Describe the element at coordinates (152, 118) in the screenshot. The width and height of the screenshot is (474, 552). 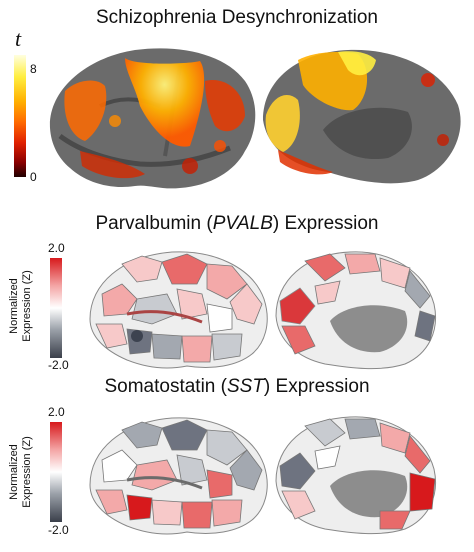
I see `brain-lateral-desync` at that location.